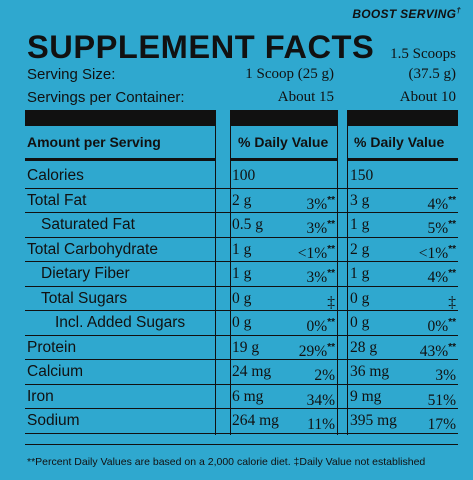  I want to click on thick-separator-right, so click(403, 159).